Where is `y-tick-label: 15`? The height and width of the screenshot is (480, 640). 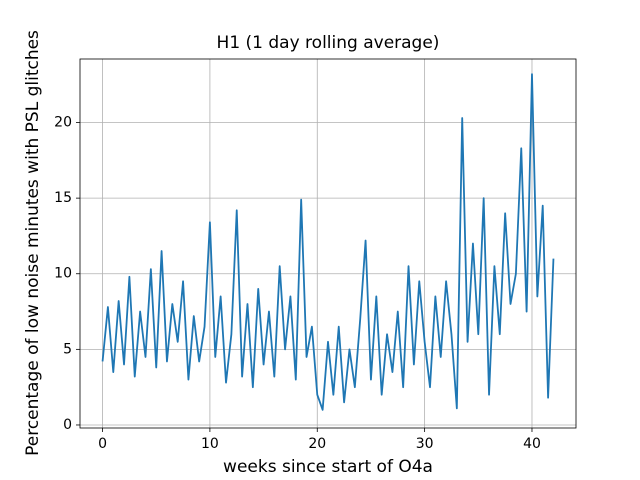 y-tick-label: 15 is located at coordinates (63, 198).